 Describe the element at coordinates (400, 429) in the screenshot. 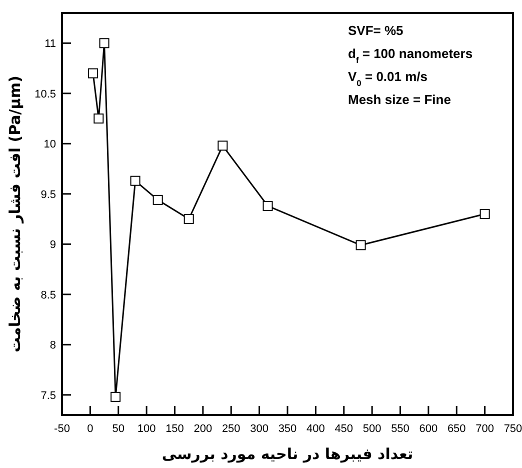

I see `x-tick-label: 550` at that location.